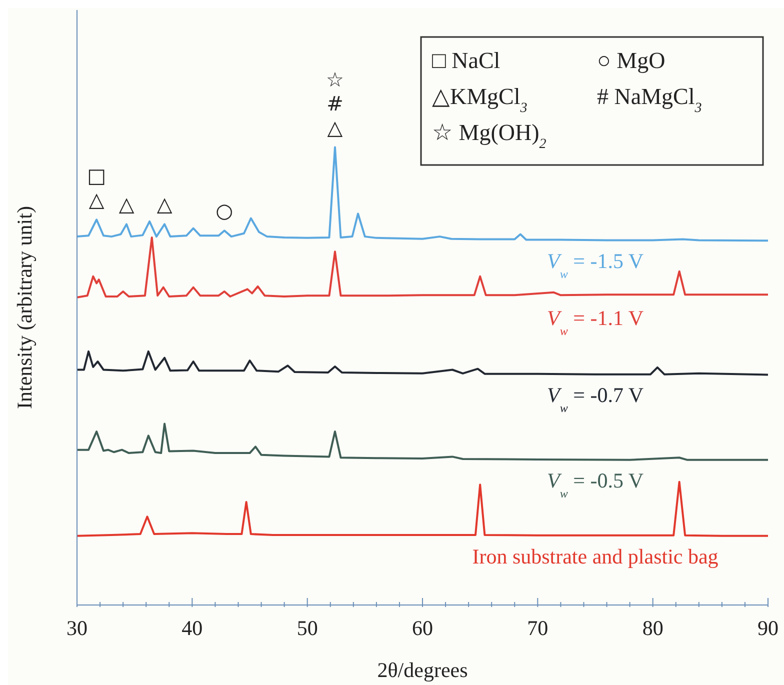  What do you see at coordinates (631, 60) in the screenshot?
I see `text: ○ MgO` at bounding box center [631, 60].